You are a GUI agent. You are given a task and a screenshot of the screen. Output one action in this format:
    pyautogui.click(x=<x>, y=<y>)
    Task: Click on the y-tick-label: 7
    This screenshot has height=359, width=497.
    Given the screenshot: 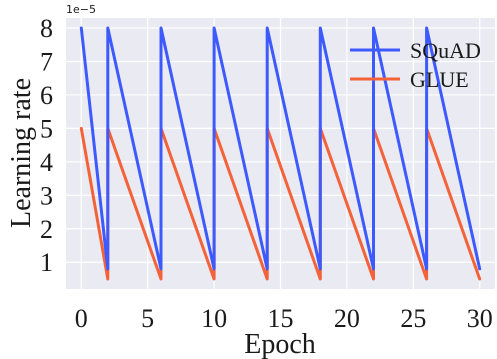 What is the action you would take?
    pyautogui.click(x=46, y=61)
    